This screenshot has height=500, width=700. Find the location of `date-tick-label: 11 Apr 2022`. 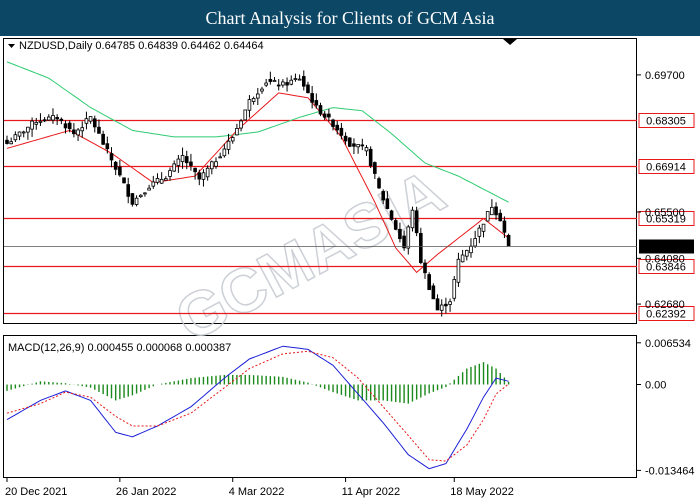

date-tick-label: 11 Apr 2022 is located at coordinates (371, 492).